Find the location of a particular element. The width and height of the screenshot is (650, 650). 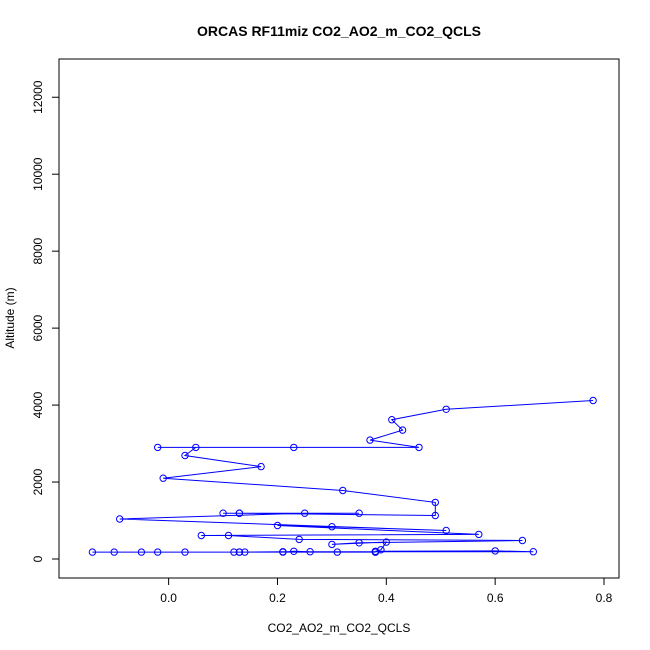

y-tick-label: 2000 is located at coordinates (38, 481).